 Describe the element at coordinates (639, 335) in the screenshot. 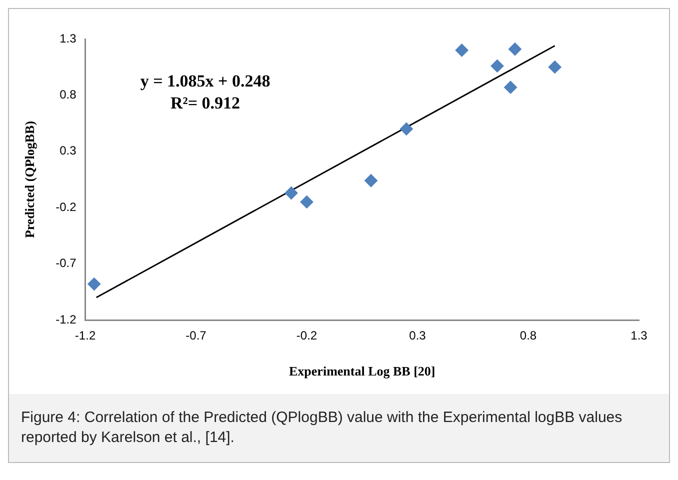

I see `x-tick-label: 1.3` at that location.